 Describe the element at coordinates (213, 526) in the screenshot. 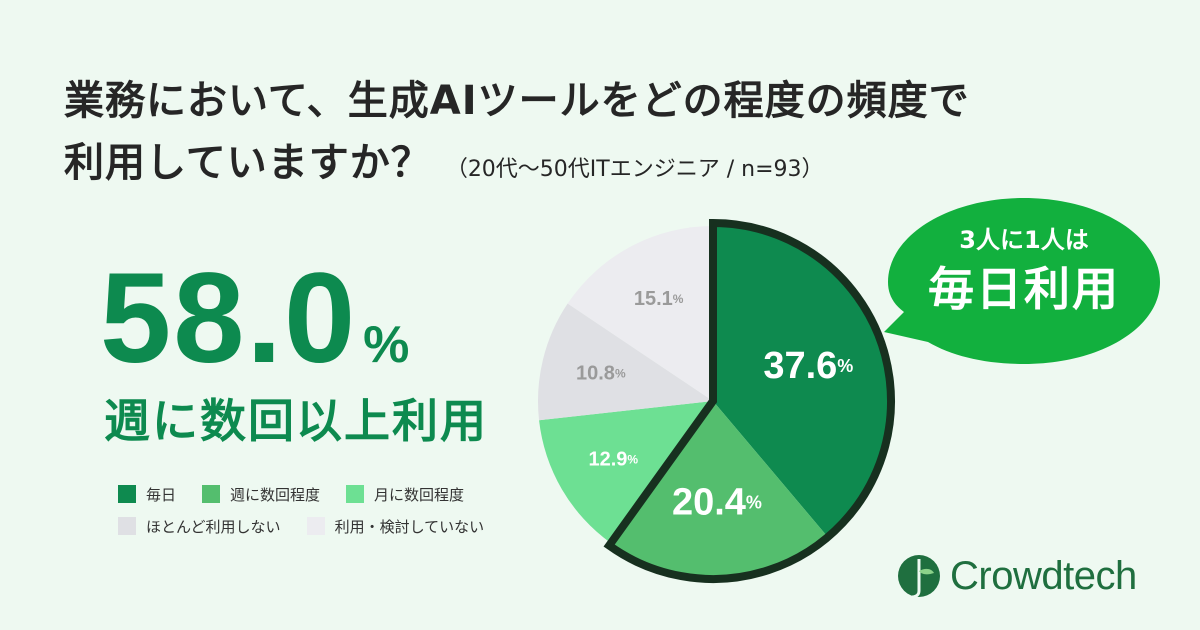

I see `legend-label: ほとんど利用しない` at that location.